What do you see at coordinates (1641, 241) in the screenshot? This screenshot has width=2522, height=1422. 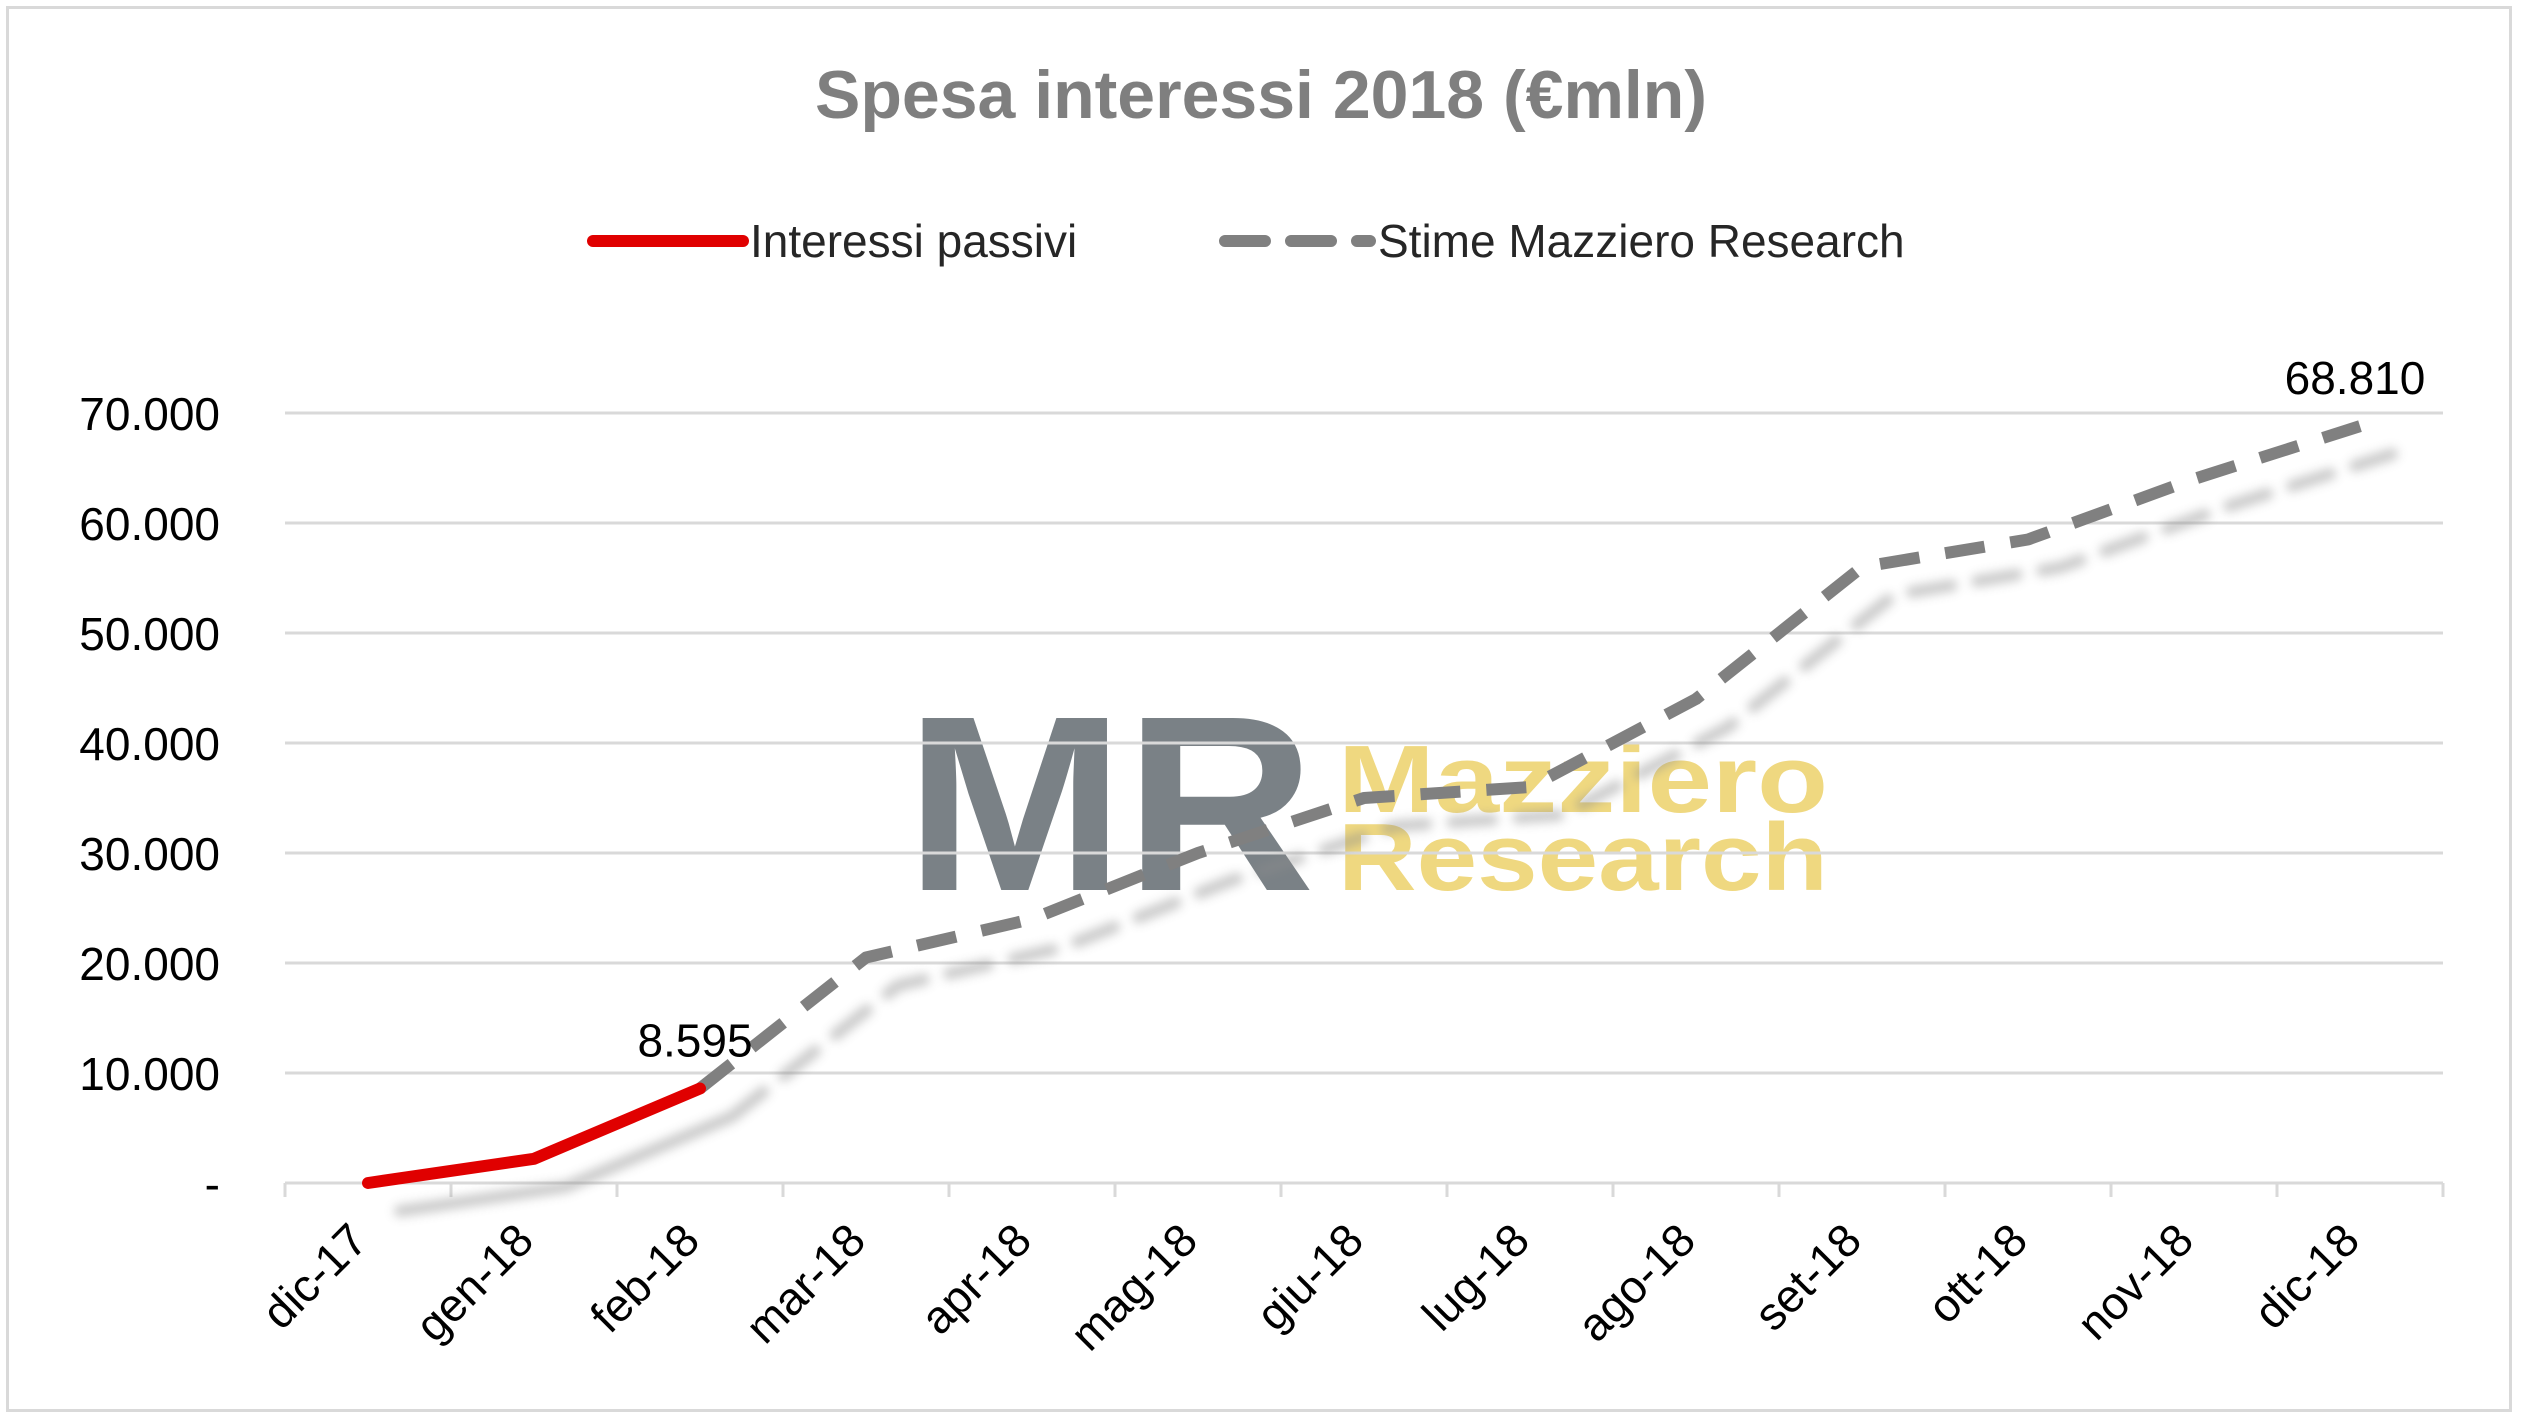 I see `legend-label-stime: Stime Mazziero Research` at bounding box center [1641, 241].